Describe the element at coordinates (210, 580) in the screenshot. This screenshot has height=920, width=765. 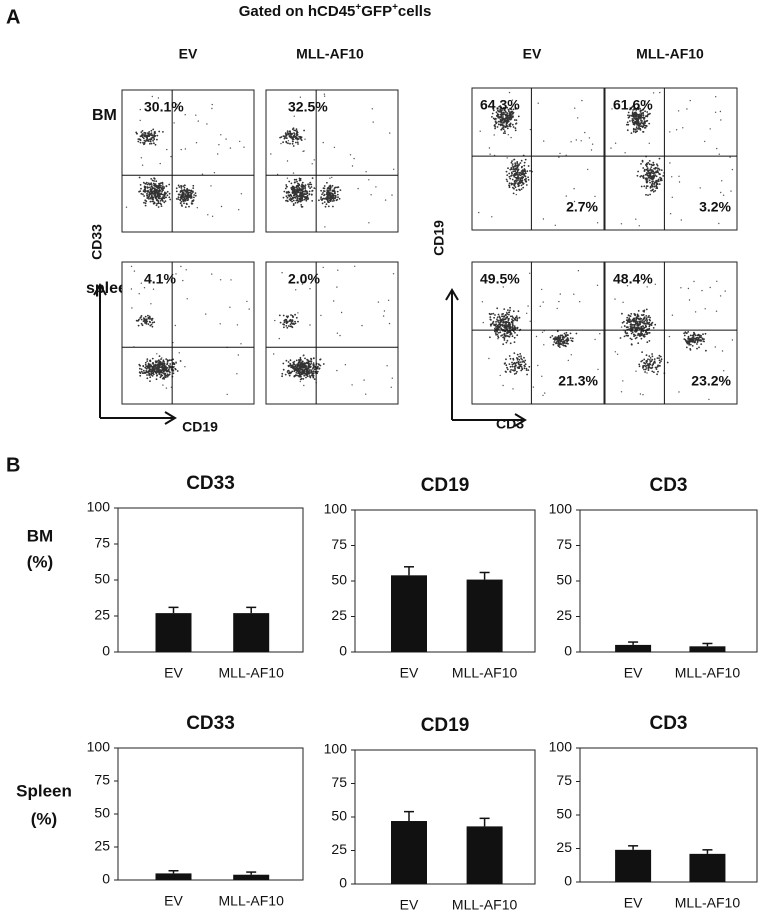
I see `plot-frame` at that location.